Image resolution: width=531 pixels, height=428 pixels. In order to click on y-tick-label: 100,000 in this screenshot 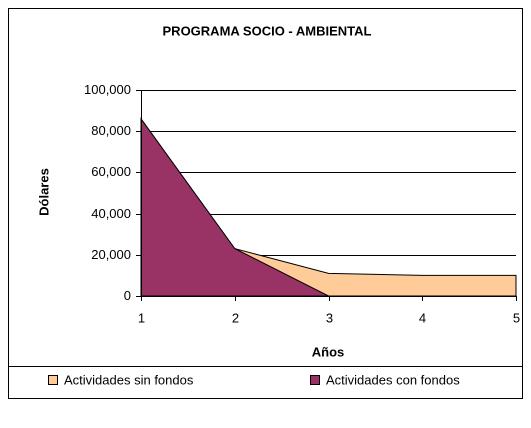, I will do `click(107, 89)`.